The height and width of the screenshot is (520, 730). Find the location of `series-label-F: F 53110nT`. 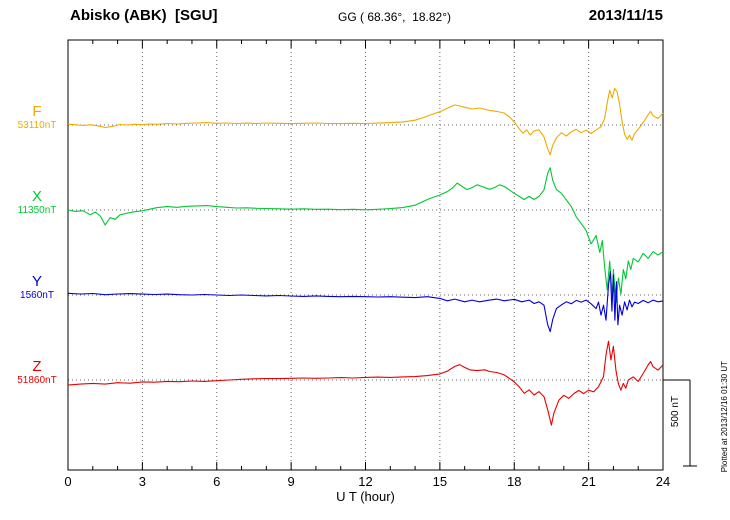

series-label-F: F 53110nT is located at coordinates (37, 117).